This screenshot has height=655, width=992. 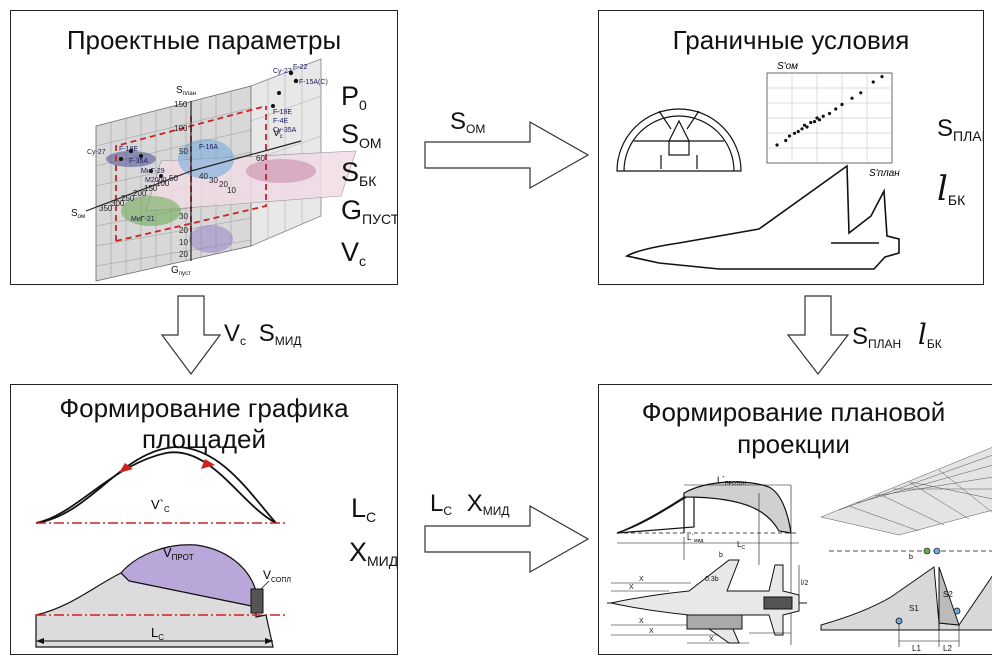 What do you see at coordinates (799, 550) in the screenshot?
I see `plan-projection-drawings: L`ПРОТОН L`мид LC X X X X X 0.3b b l/2` at bounding box center [799, 550].